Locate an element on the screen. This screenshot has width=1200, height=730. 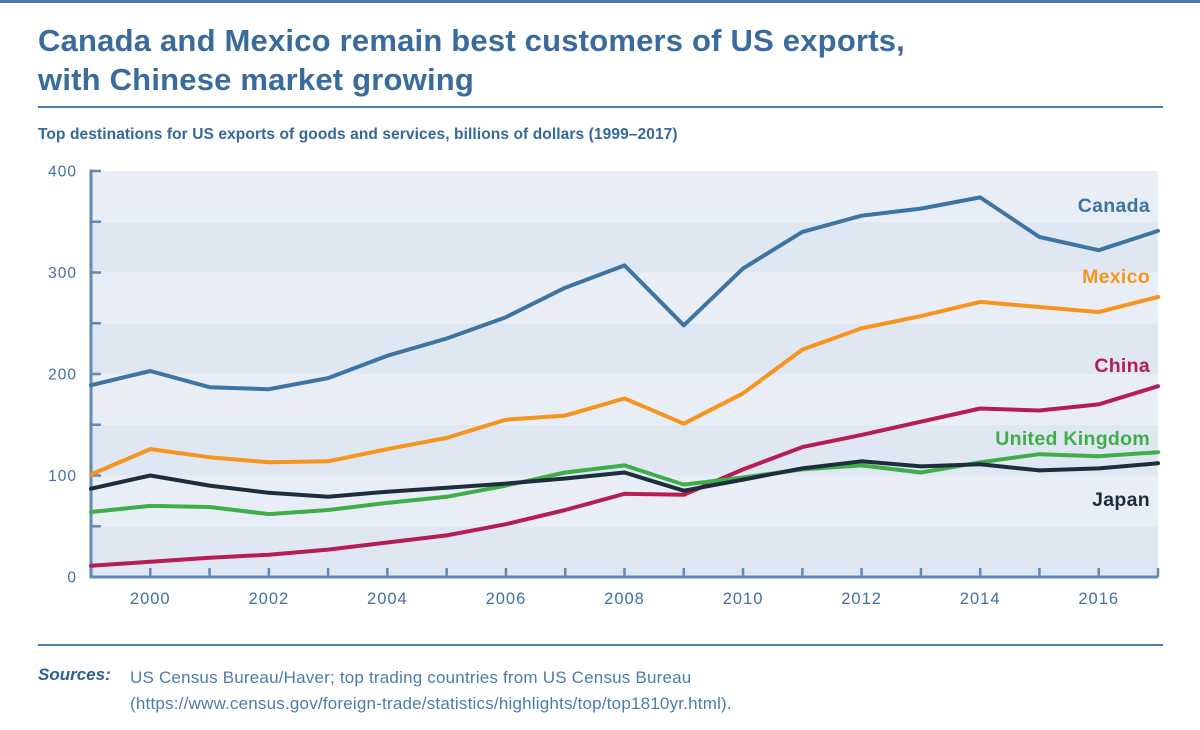
series-line-united-kingdom is located at coordinates (624, 483).